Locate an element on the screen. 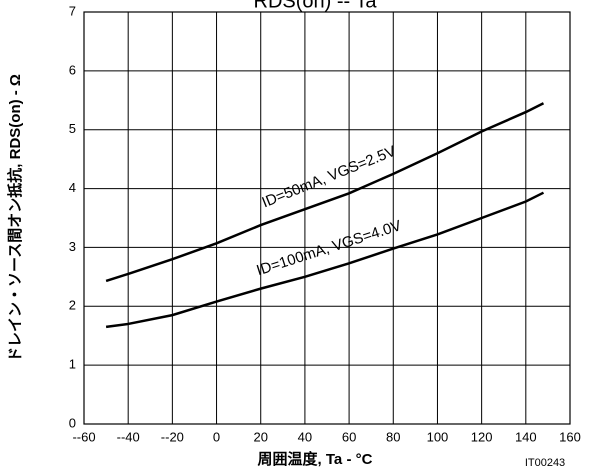 This screenshot has width=589, height=473. y-tick-label: 5 is located at coordinates (72, 128).